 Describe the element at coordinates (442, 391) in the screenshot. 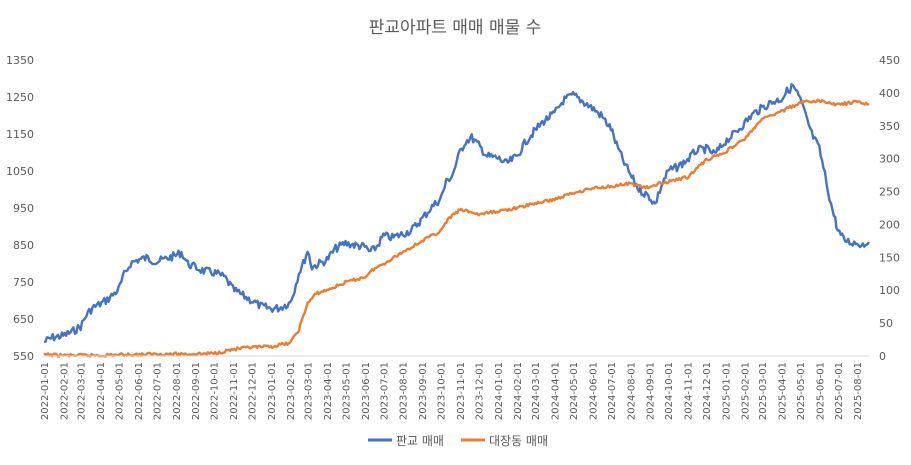

I see `x-tick-label: 2023-10-01` at that location.